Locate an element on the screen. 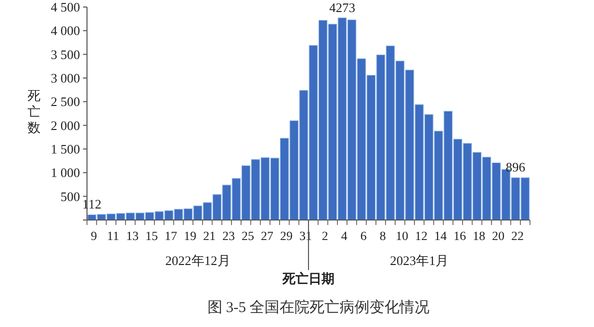  y-tick-label: 4 500 is located at coordinates (65, 7).